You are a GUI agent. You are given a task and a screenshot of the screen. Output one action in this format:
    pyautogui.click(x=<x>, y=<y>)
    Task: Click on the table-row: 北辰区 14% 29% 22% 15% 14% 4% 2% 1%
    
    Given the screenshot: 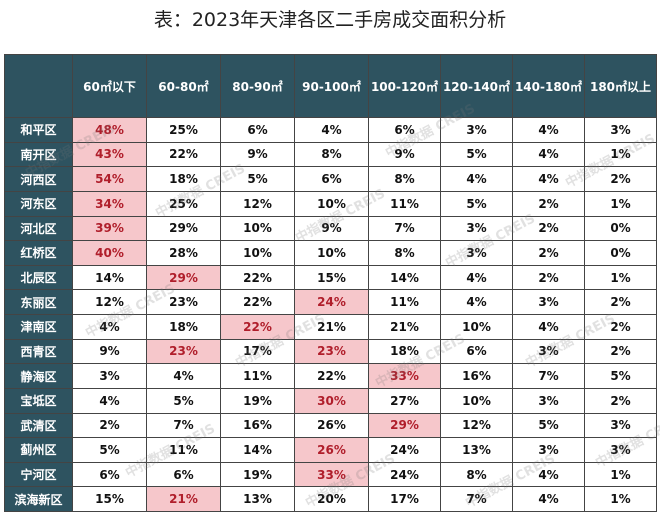 What is the action you would take?
    pyautogui.click(x=330, y=277)
    